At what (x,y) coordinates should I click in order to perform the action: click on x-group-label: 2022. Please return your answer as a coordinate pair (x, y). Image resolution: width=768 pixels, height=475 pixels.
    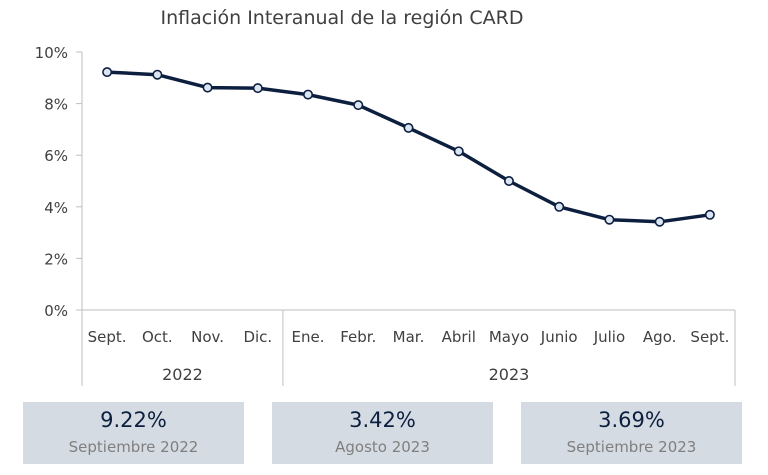
    Looking at the image, I should click on (182, 374).